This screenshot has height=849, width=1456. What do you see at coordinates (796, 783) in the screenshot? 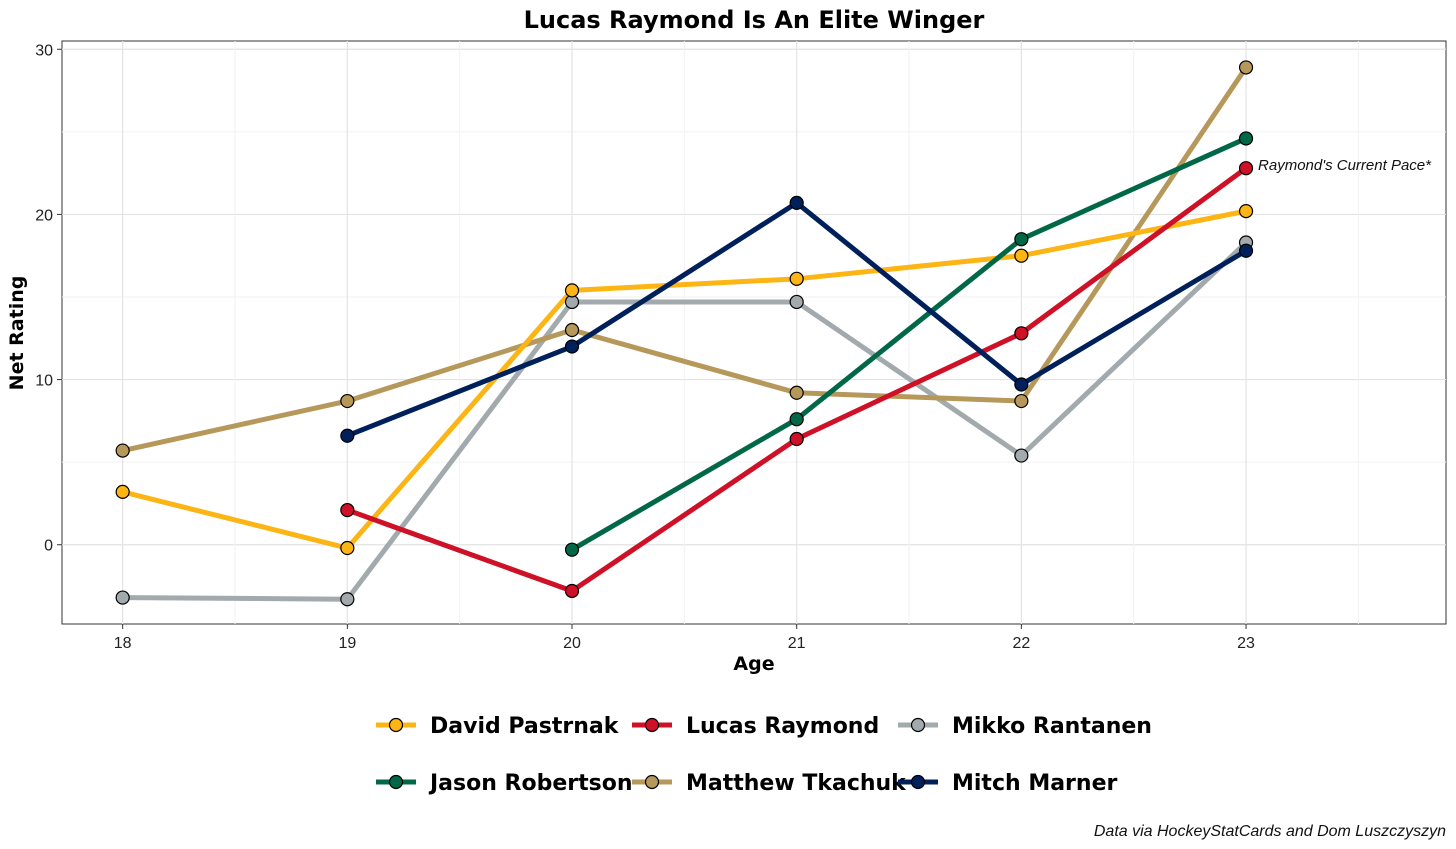
I see `legend-label: Matthew Tkachuk` at bounding box center [796, 783].